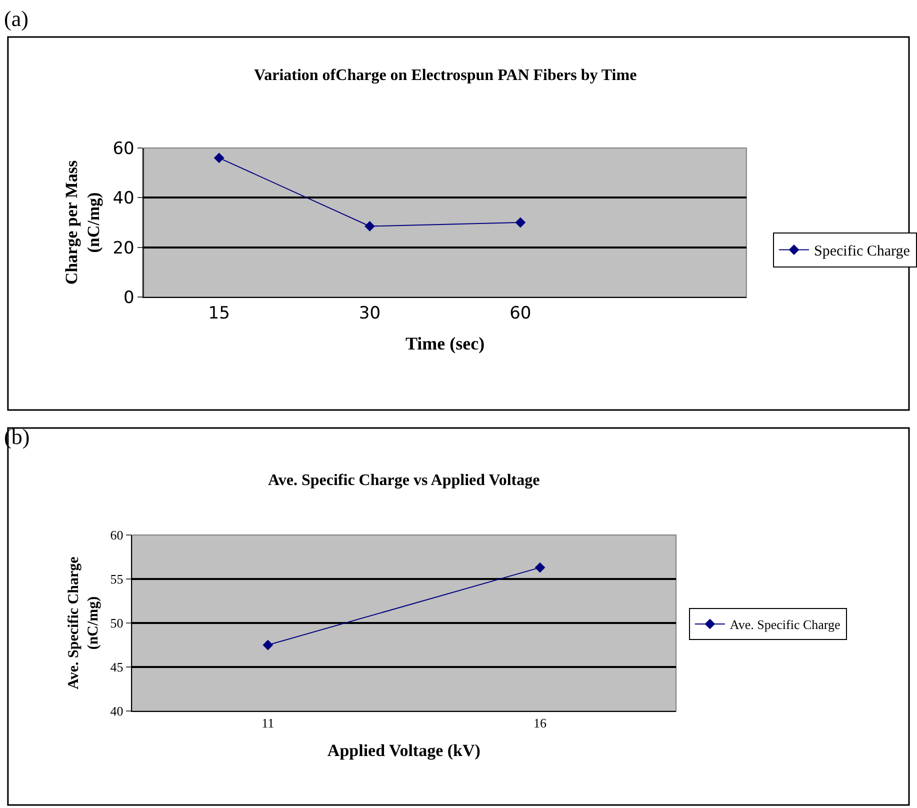 The image size is (917, 808). I want to click on y-tick-label: 45, so click(117, 667).